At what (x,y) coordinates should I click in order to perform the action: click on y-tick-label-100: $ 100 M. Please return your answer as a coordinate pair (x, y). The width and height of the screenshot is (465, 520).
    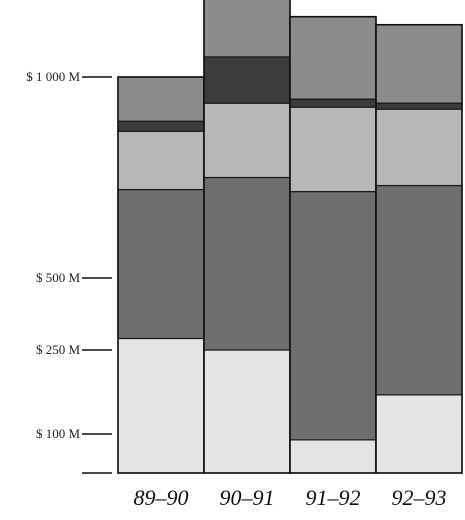
    Looking at the image, I should click on (58, 433).